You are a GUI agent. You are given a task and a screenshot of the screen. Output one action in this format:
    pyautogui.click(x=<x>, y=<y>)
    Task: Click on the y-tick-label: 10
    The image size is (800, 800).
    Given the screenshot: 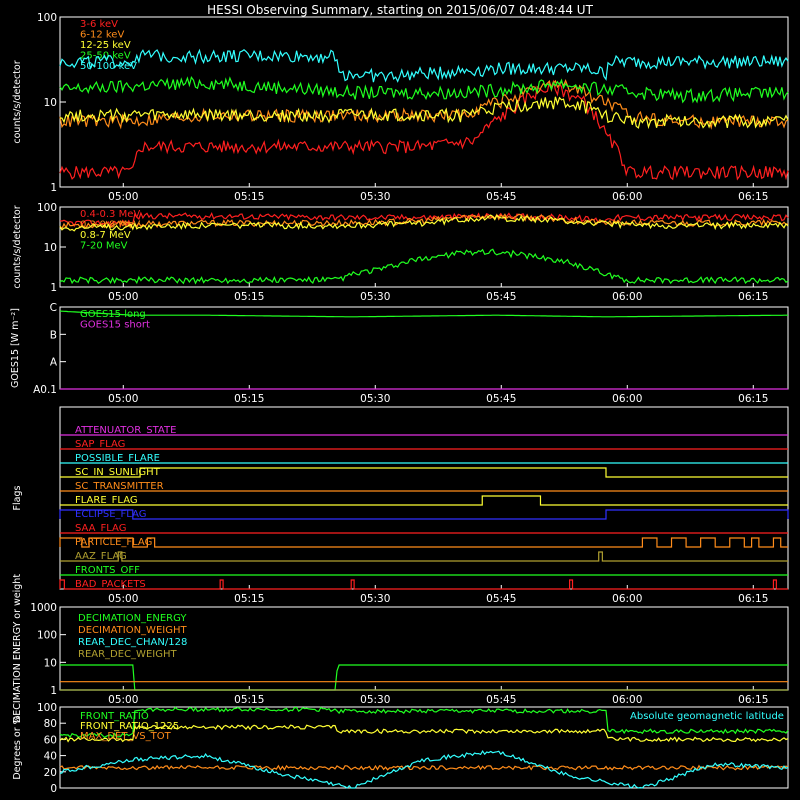 What is the action you would take?
    pyautogui.click(x=50, y=103)
    